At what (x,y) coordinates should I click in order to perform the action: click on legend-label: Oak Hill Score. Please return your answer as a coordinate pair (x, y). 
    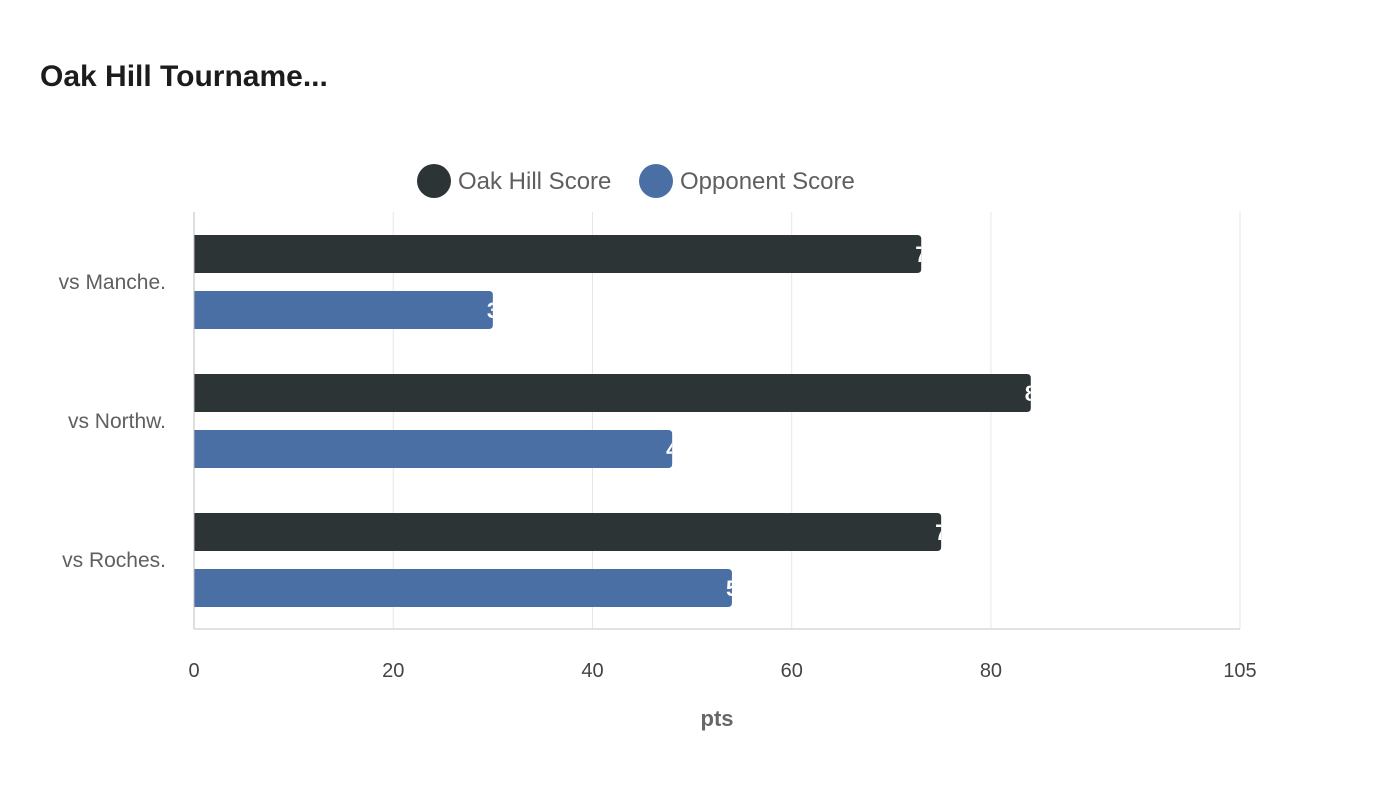
    Looking at the image, I should click on (534, 181).